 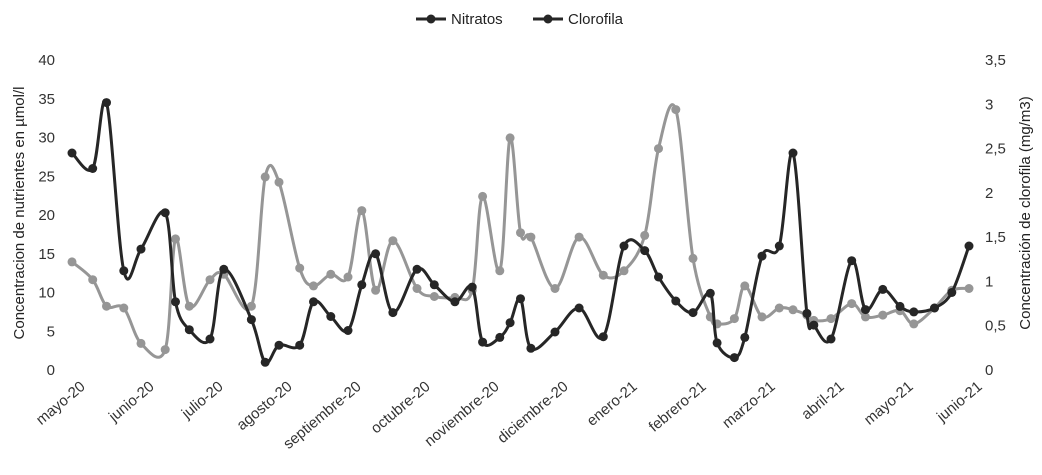 I want to click on x-tick-label: agosto-20, so click(x=265, y=406).